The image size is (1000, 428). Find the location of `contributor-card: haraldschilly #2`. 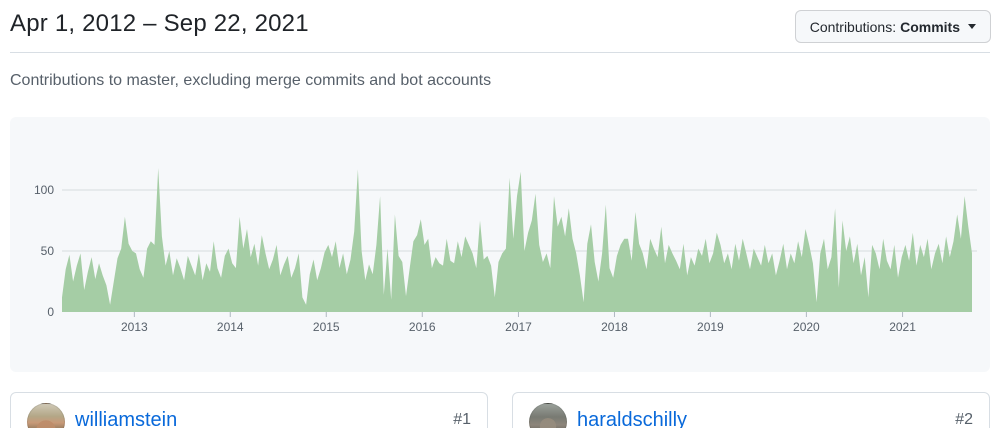

contributor-card: haraldschilly #2 is located at coordinates (751, 410).